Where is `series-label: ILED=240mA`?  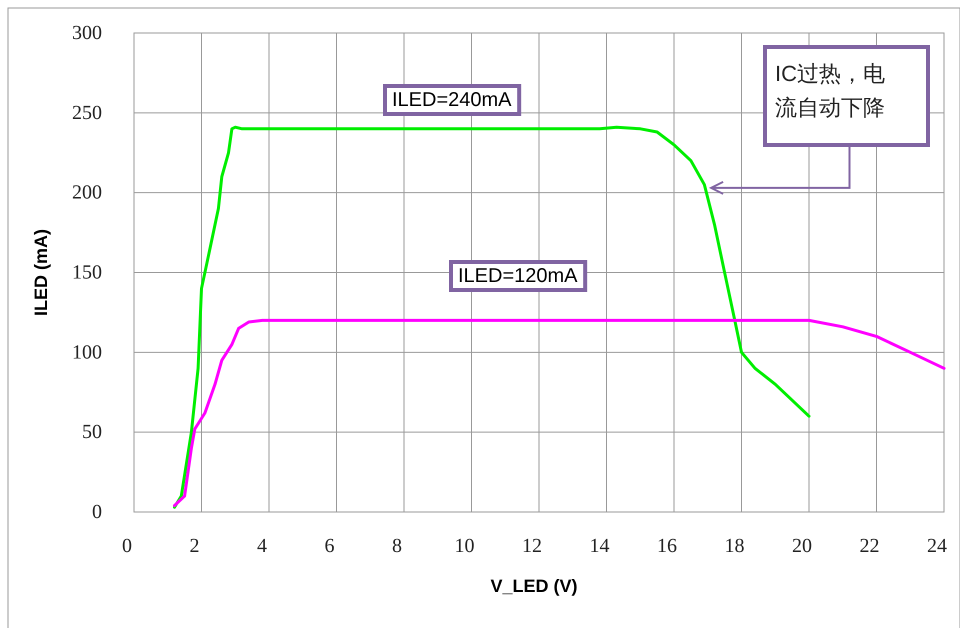
series-label: ILED=240mA is located at coordinates (452, 100).